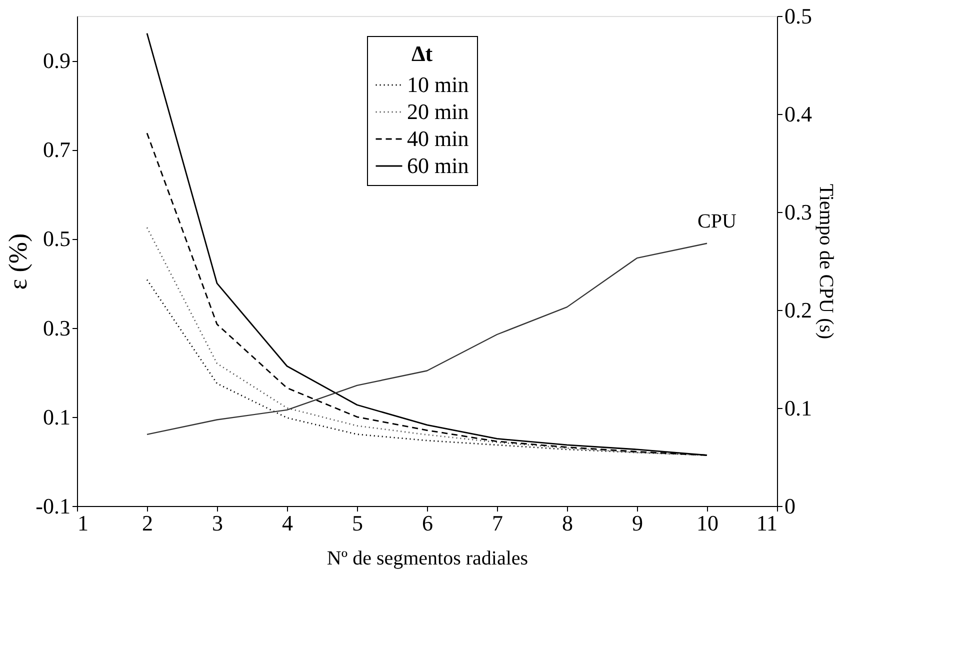 The height and width of the screenshot is (655, 980). Describe the element at coordinates (56, 239) in the screenshot. I see `y-tick-label: 0.5` at that location.